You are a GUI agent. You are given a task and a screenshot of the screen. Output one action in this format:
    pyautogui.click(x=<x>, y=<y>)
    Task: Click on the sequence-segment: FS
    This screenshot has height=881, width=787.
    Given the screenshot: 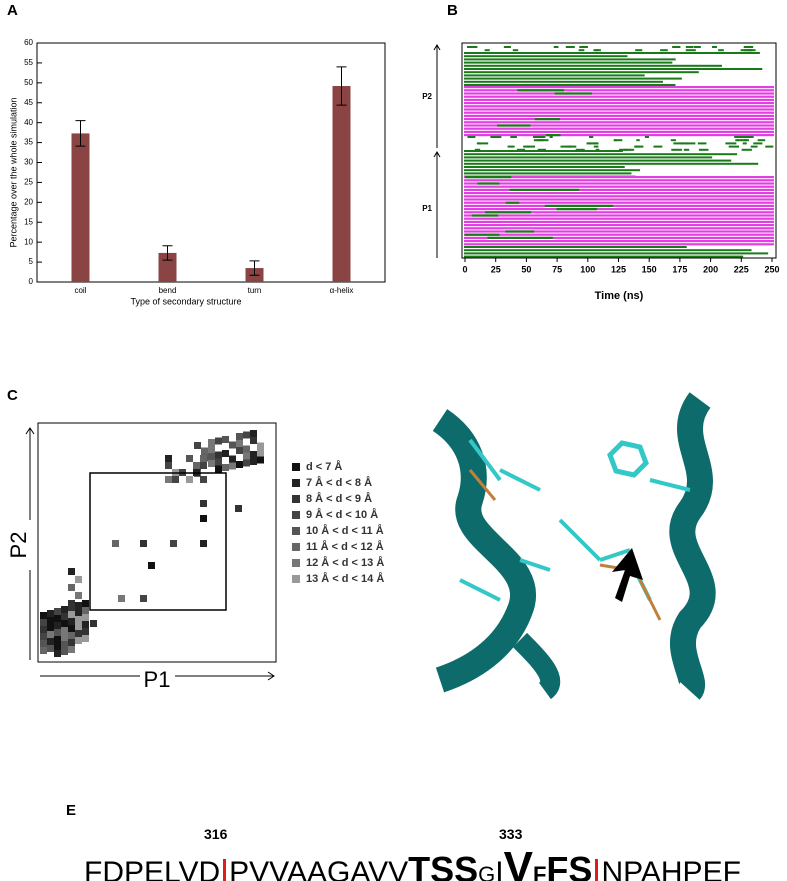 What is the action you would take?
    pyautogui.click(x=569, y=865)
    